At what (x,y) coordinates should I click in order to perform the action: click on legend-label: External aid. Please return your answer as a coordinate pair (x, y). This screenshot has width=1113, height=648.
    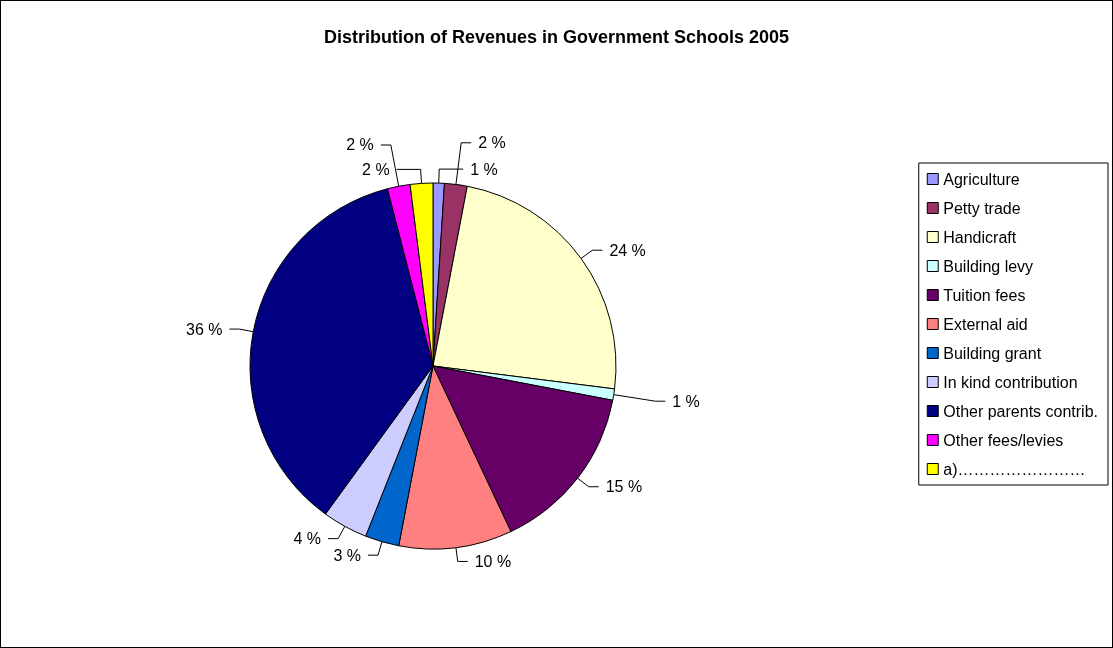
    Looking at the image, I should click on (985, 324).